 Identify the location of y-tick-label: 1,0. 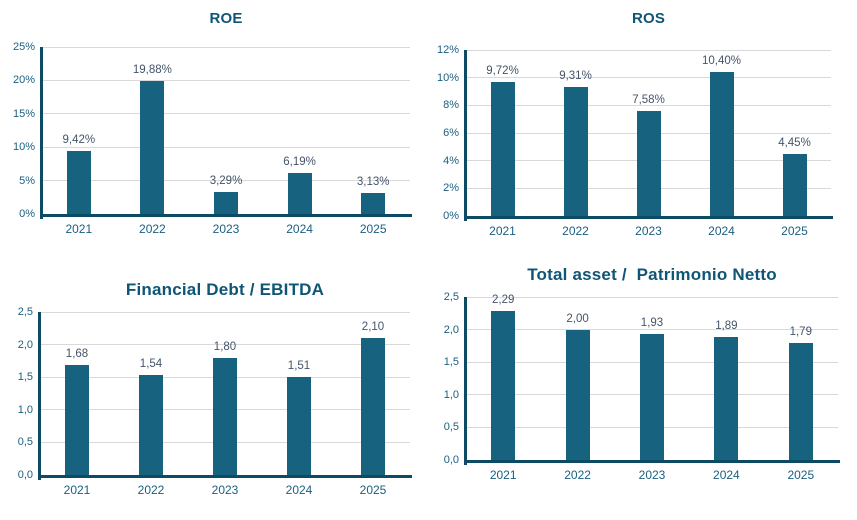
(451, 394).